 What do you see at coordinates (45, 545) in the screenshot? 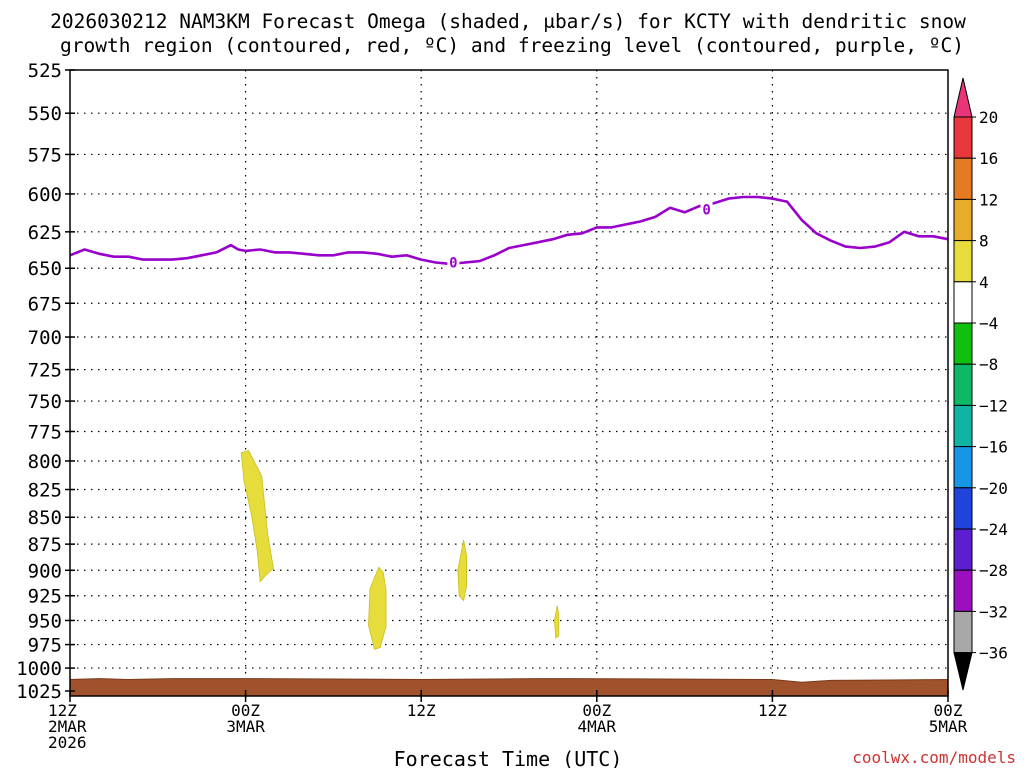
I see `y-tick-label: 875` at bounding box center [45, 545].